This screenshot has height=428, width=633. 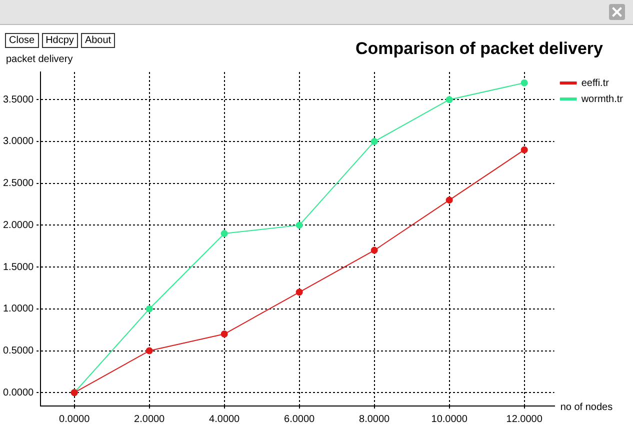 I want to click on y-tick-label: 3.0000, so click(x=18, y=142).